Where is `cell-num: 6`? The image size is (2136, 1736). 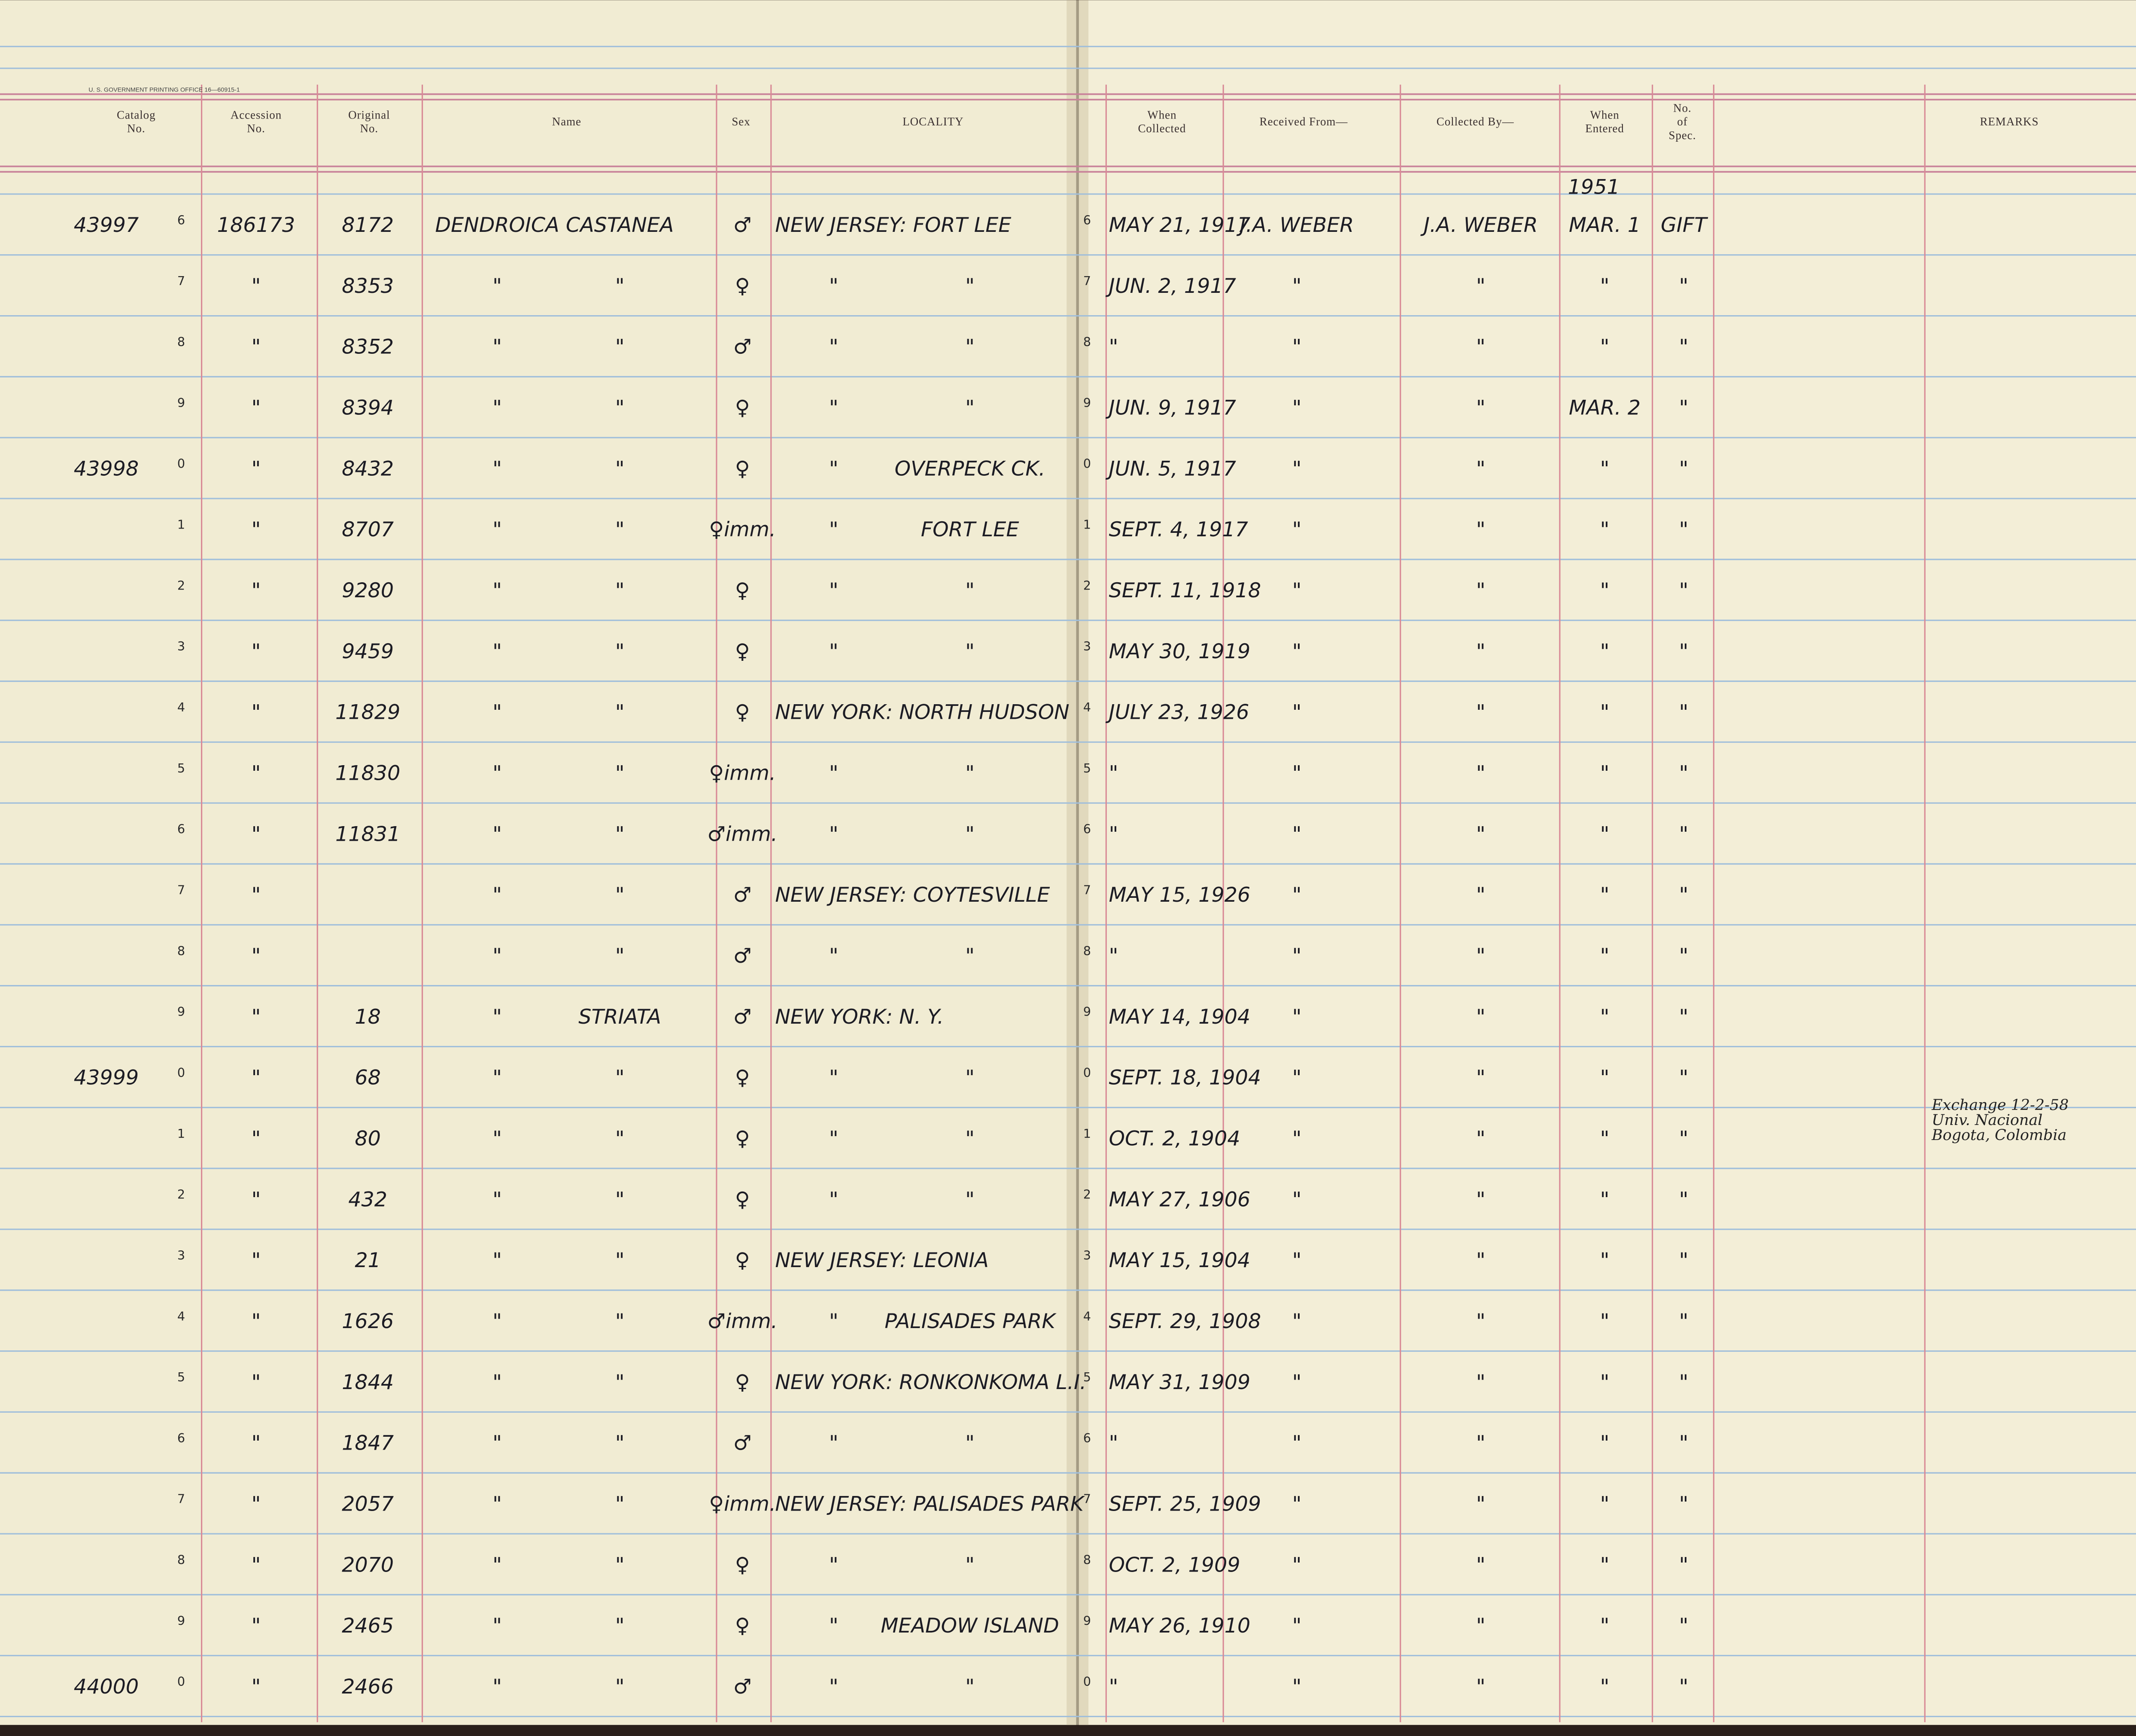
cell-num: 6 is located at coordinates (181, 829).